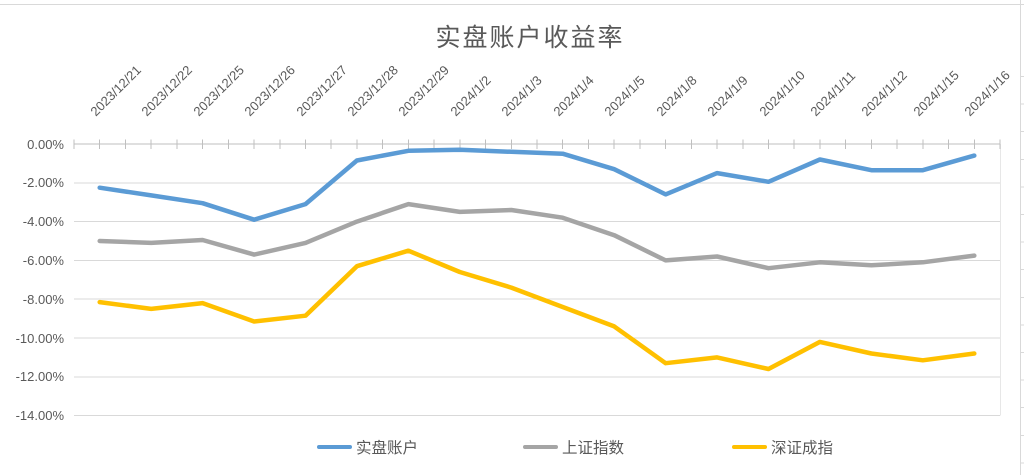 Image resolution: width=1024 pixels, height=475 pixels. I want to click on y-axis-label: -6.00%, so click(43, 260).